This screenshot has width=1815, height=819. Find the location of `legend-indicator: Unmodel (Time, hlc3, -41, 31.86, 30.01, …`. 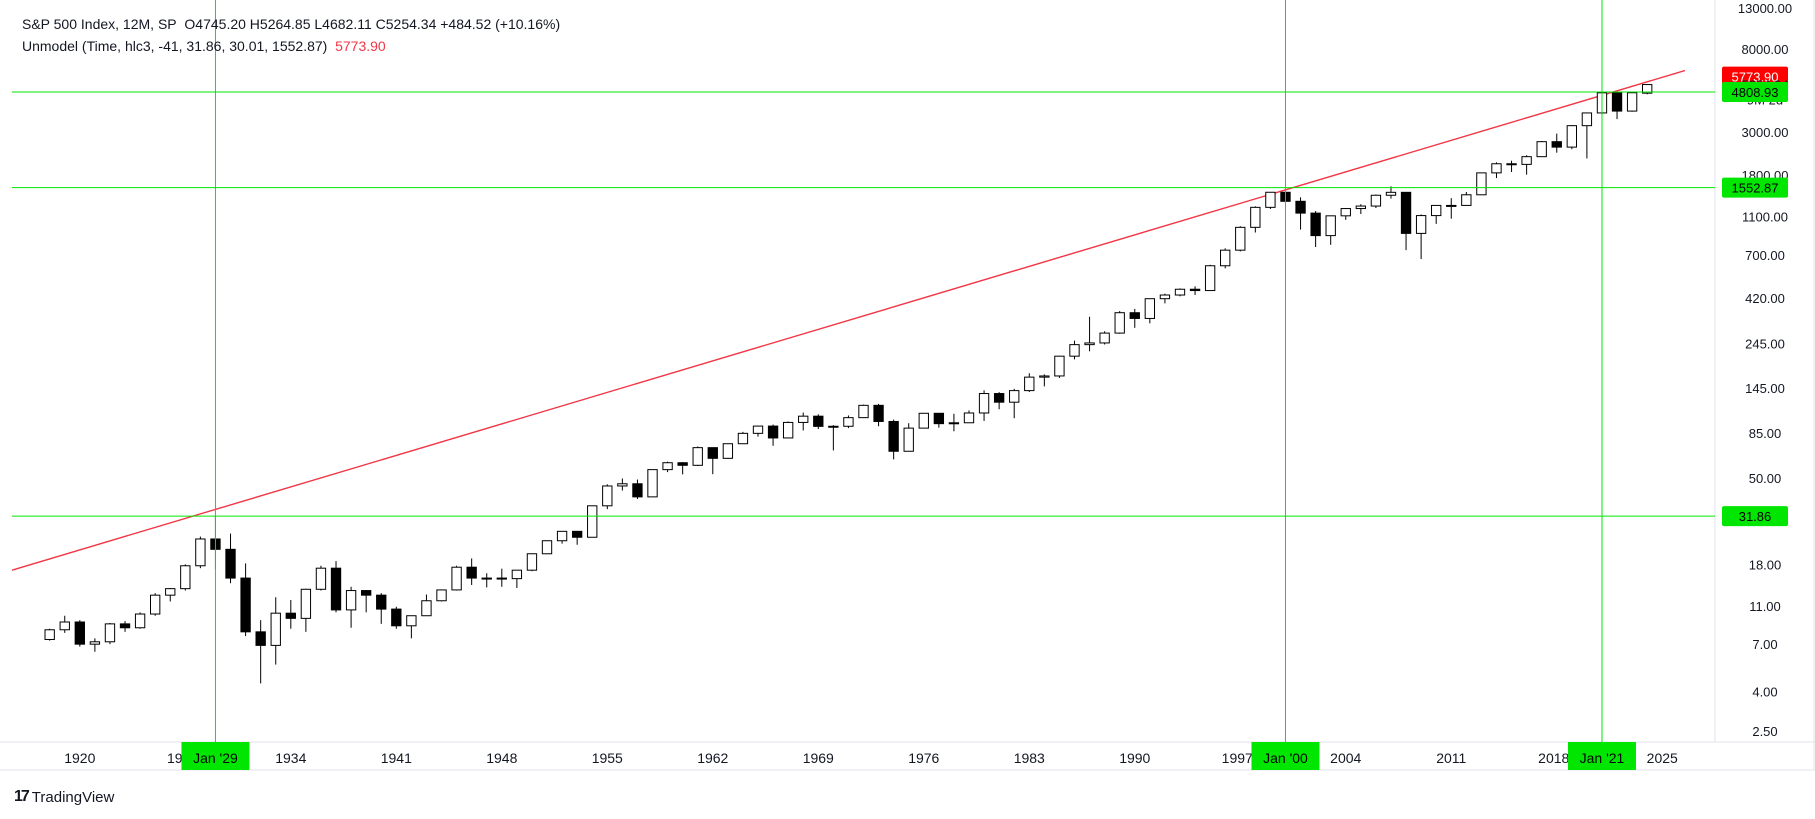

legend-indicator: Unmodel (Time, hlc3, -41, 31.86, 30.01, … is located at coordinates (175, 46).